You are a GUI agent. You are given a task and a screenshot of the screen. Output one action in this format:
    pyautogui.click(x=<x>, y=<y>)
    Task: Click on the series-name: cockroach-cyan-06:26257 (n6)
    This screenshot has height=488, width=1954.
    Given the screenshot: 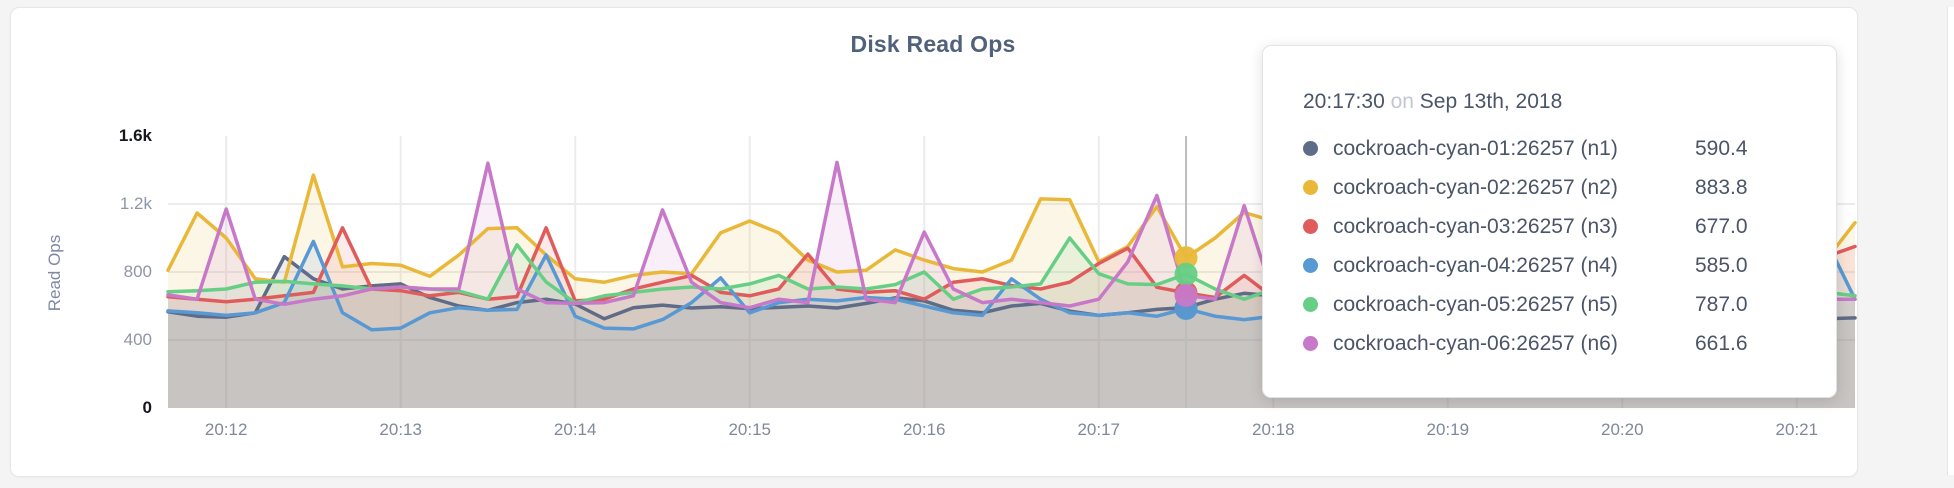 What is the action you would take?
    pyautogui.click(x=1475, y=343)
    